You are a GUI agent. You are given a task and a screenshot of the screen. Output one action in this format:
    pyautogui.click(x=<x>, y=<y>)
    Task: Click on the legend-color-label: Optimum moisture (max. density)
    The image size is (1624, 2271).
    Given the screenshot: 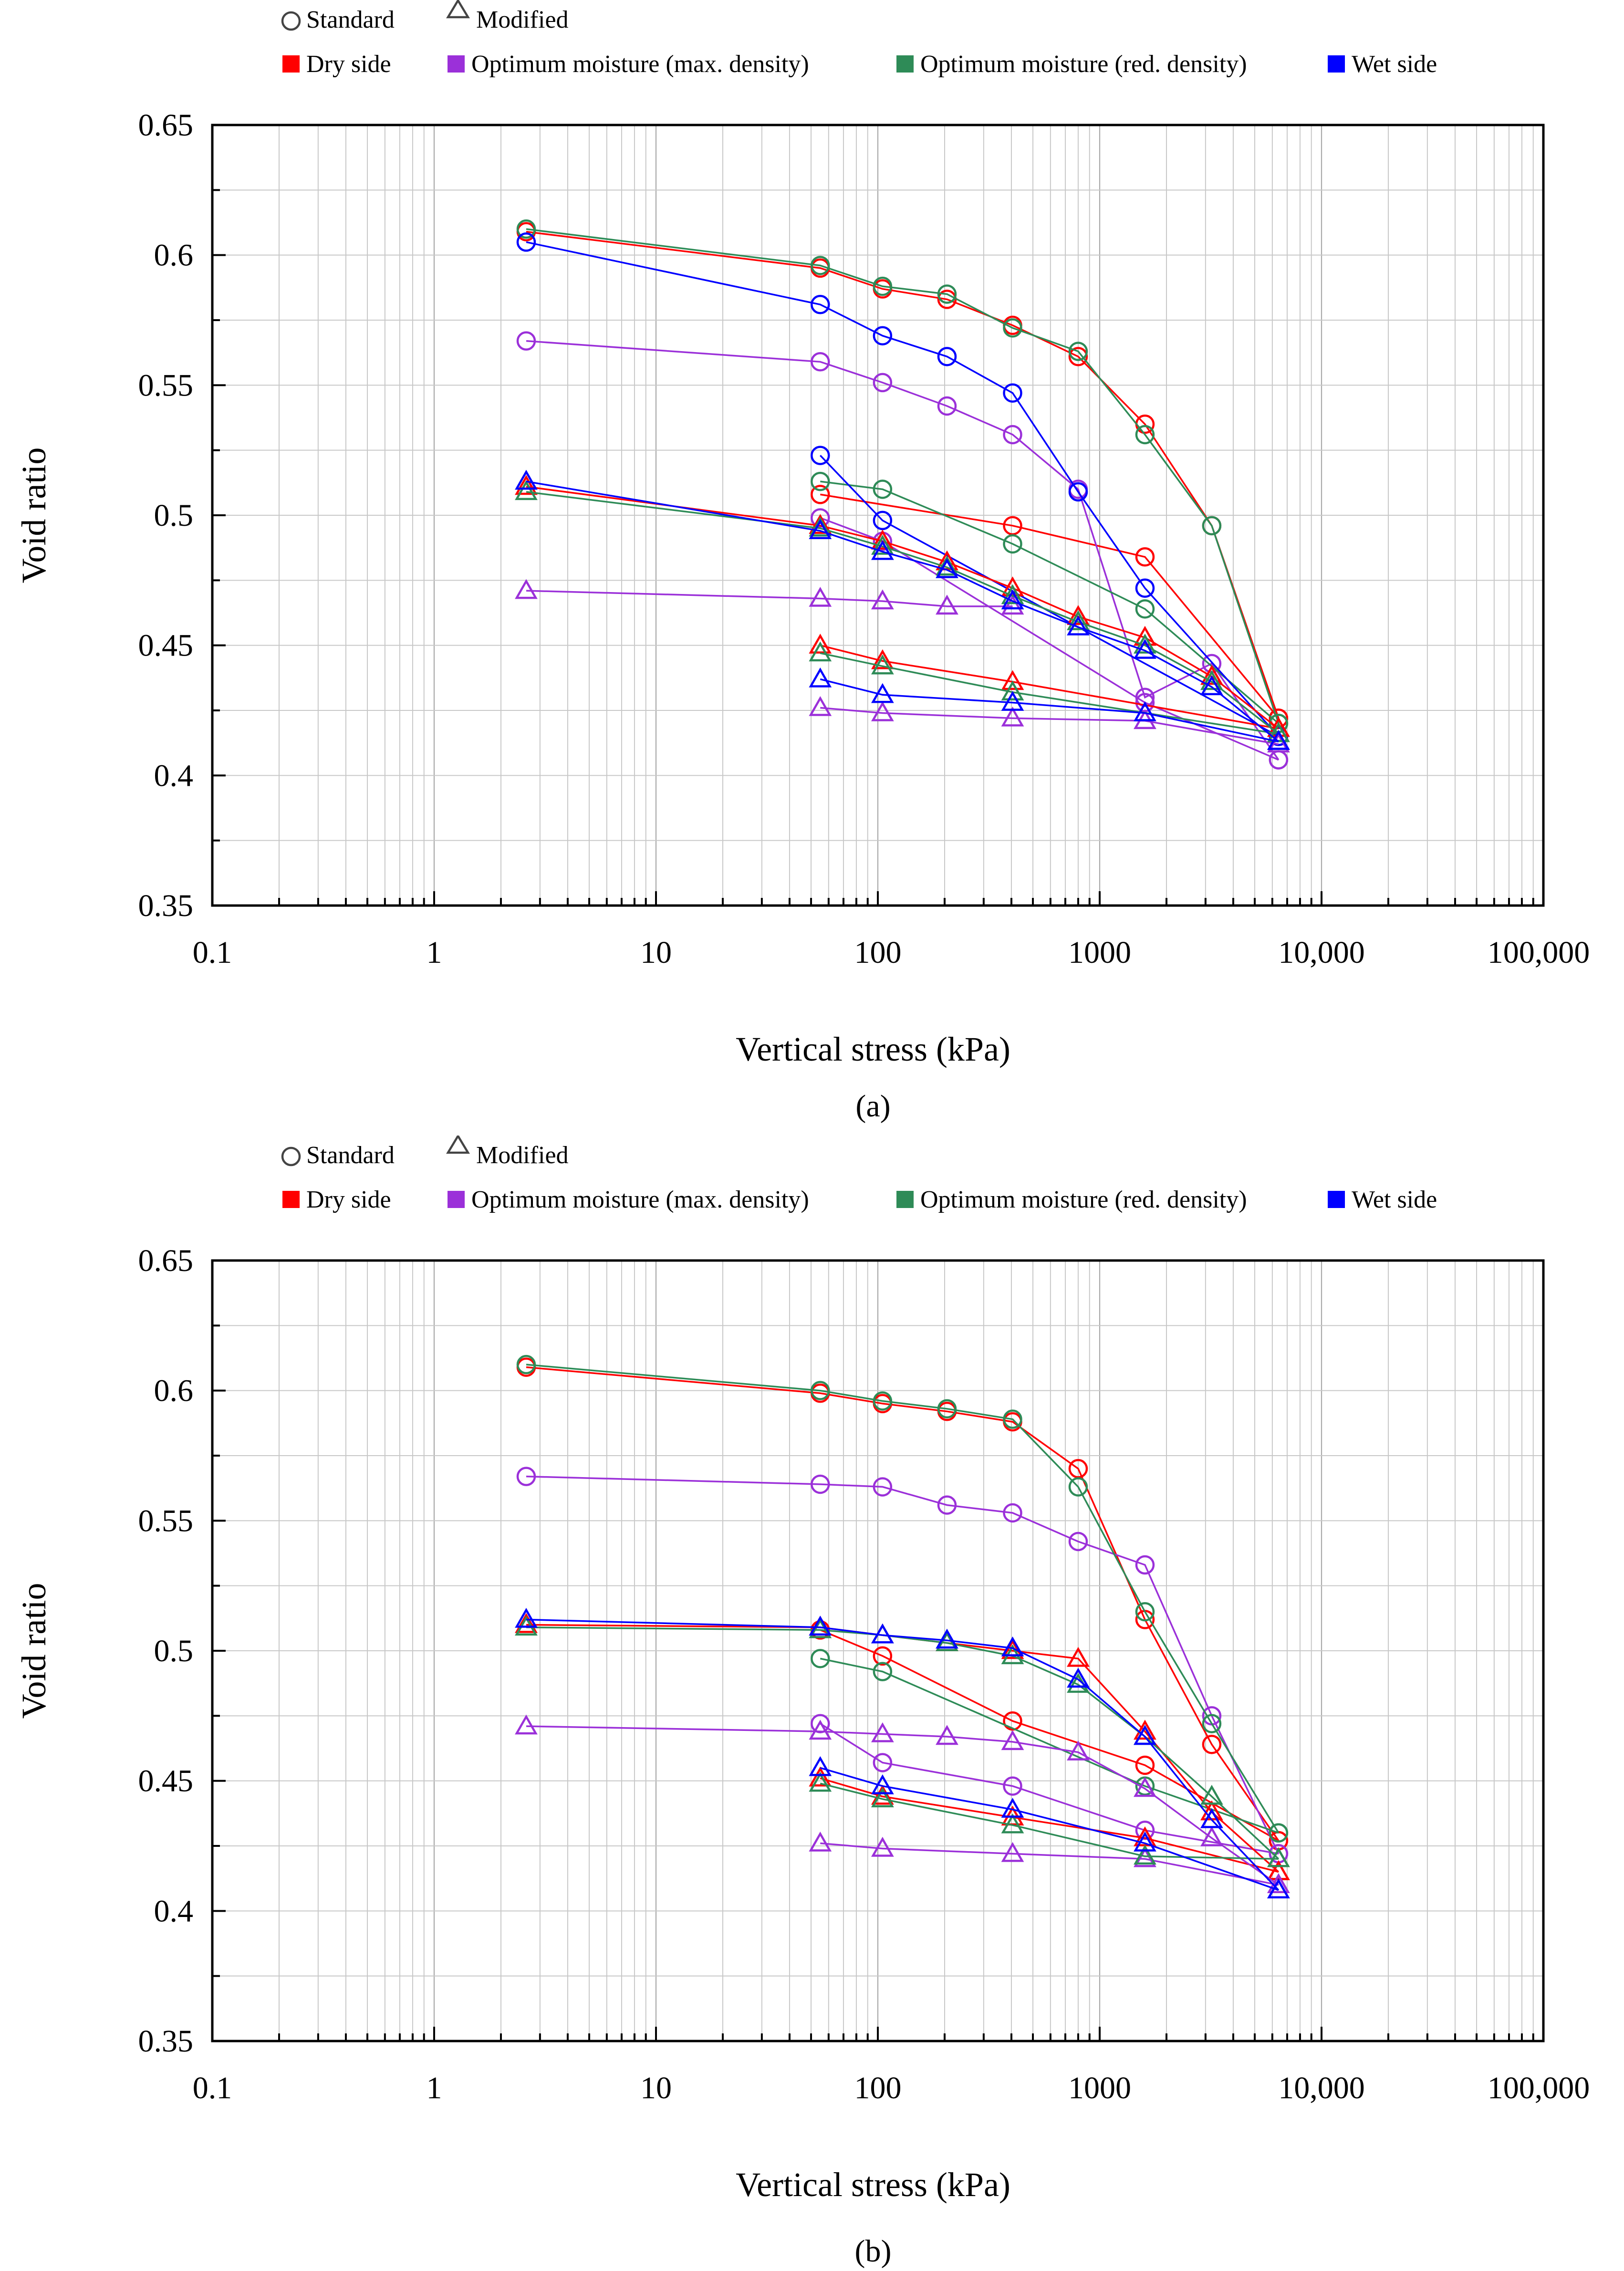 What is the action you would take?
    pyautogui.click(x=640, y=64)
    